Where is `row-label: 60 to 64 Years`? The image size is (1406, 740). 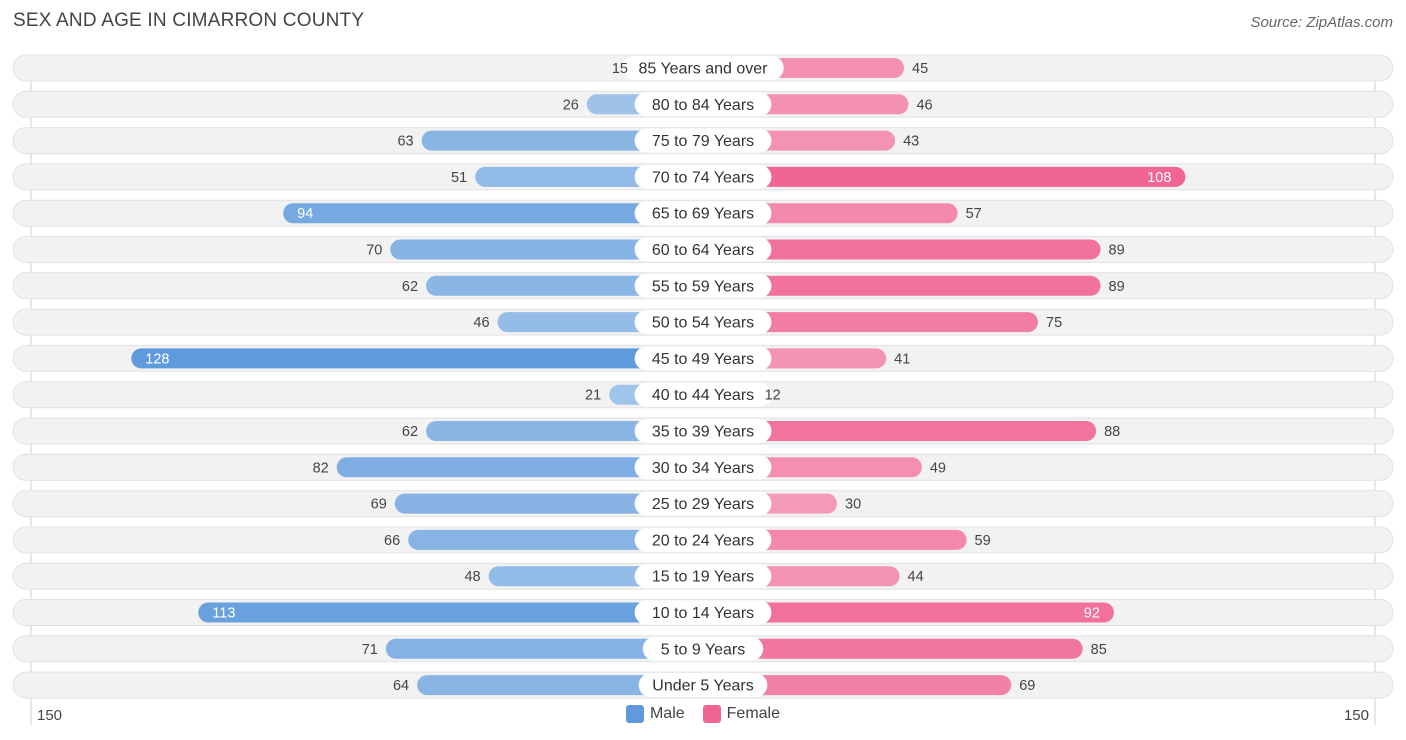
row-label: 60 to 64 Years is located at coordinates (703, 250).